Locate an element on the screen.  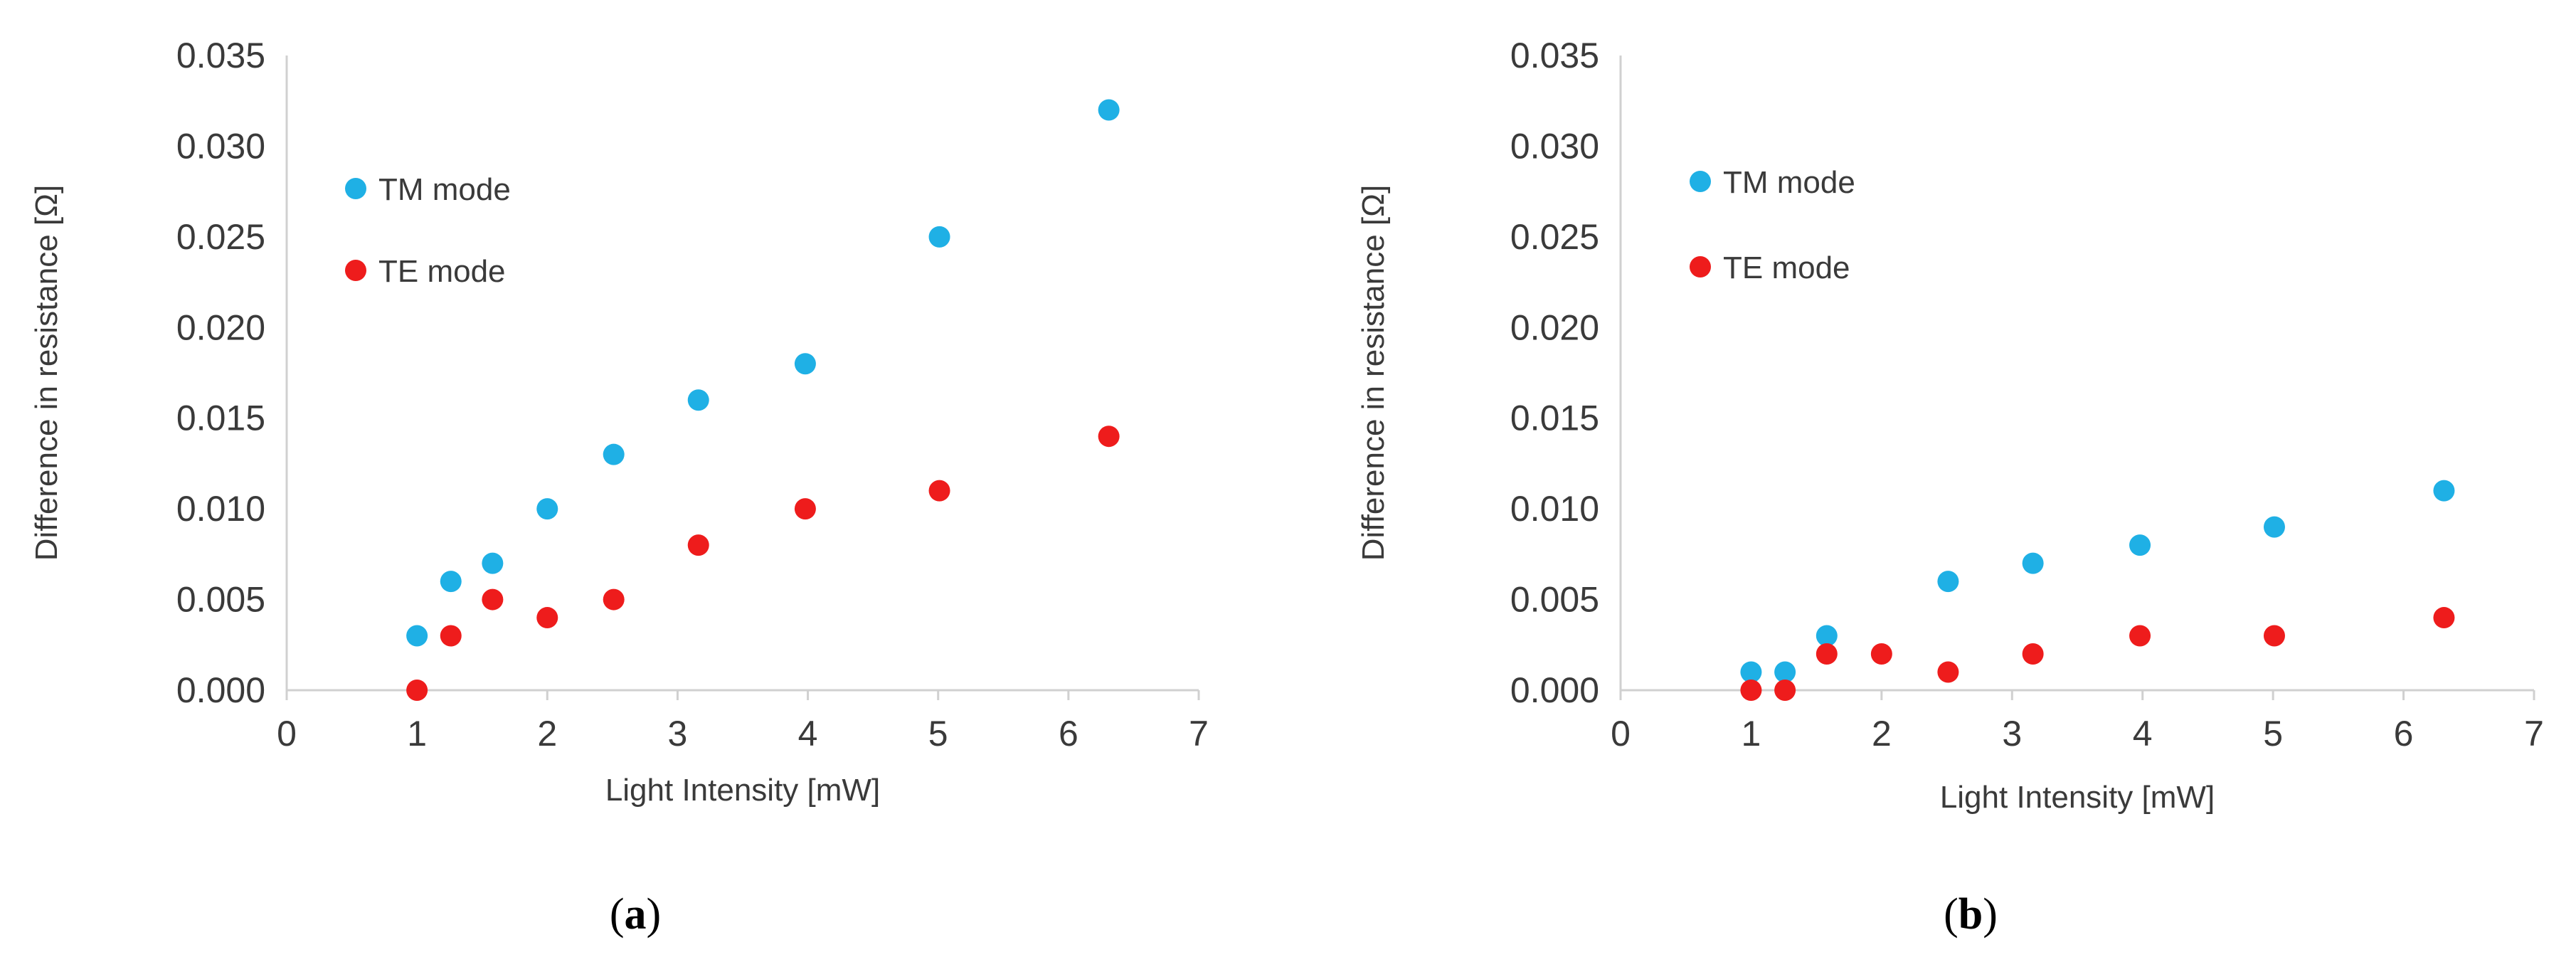
panel-letter: b is located at coordinates (1971, 915).